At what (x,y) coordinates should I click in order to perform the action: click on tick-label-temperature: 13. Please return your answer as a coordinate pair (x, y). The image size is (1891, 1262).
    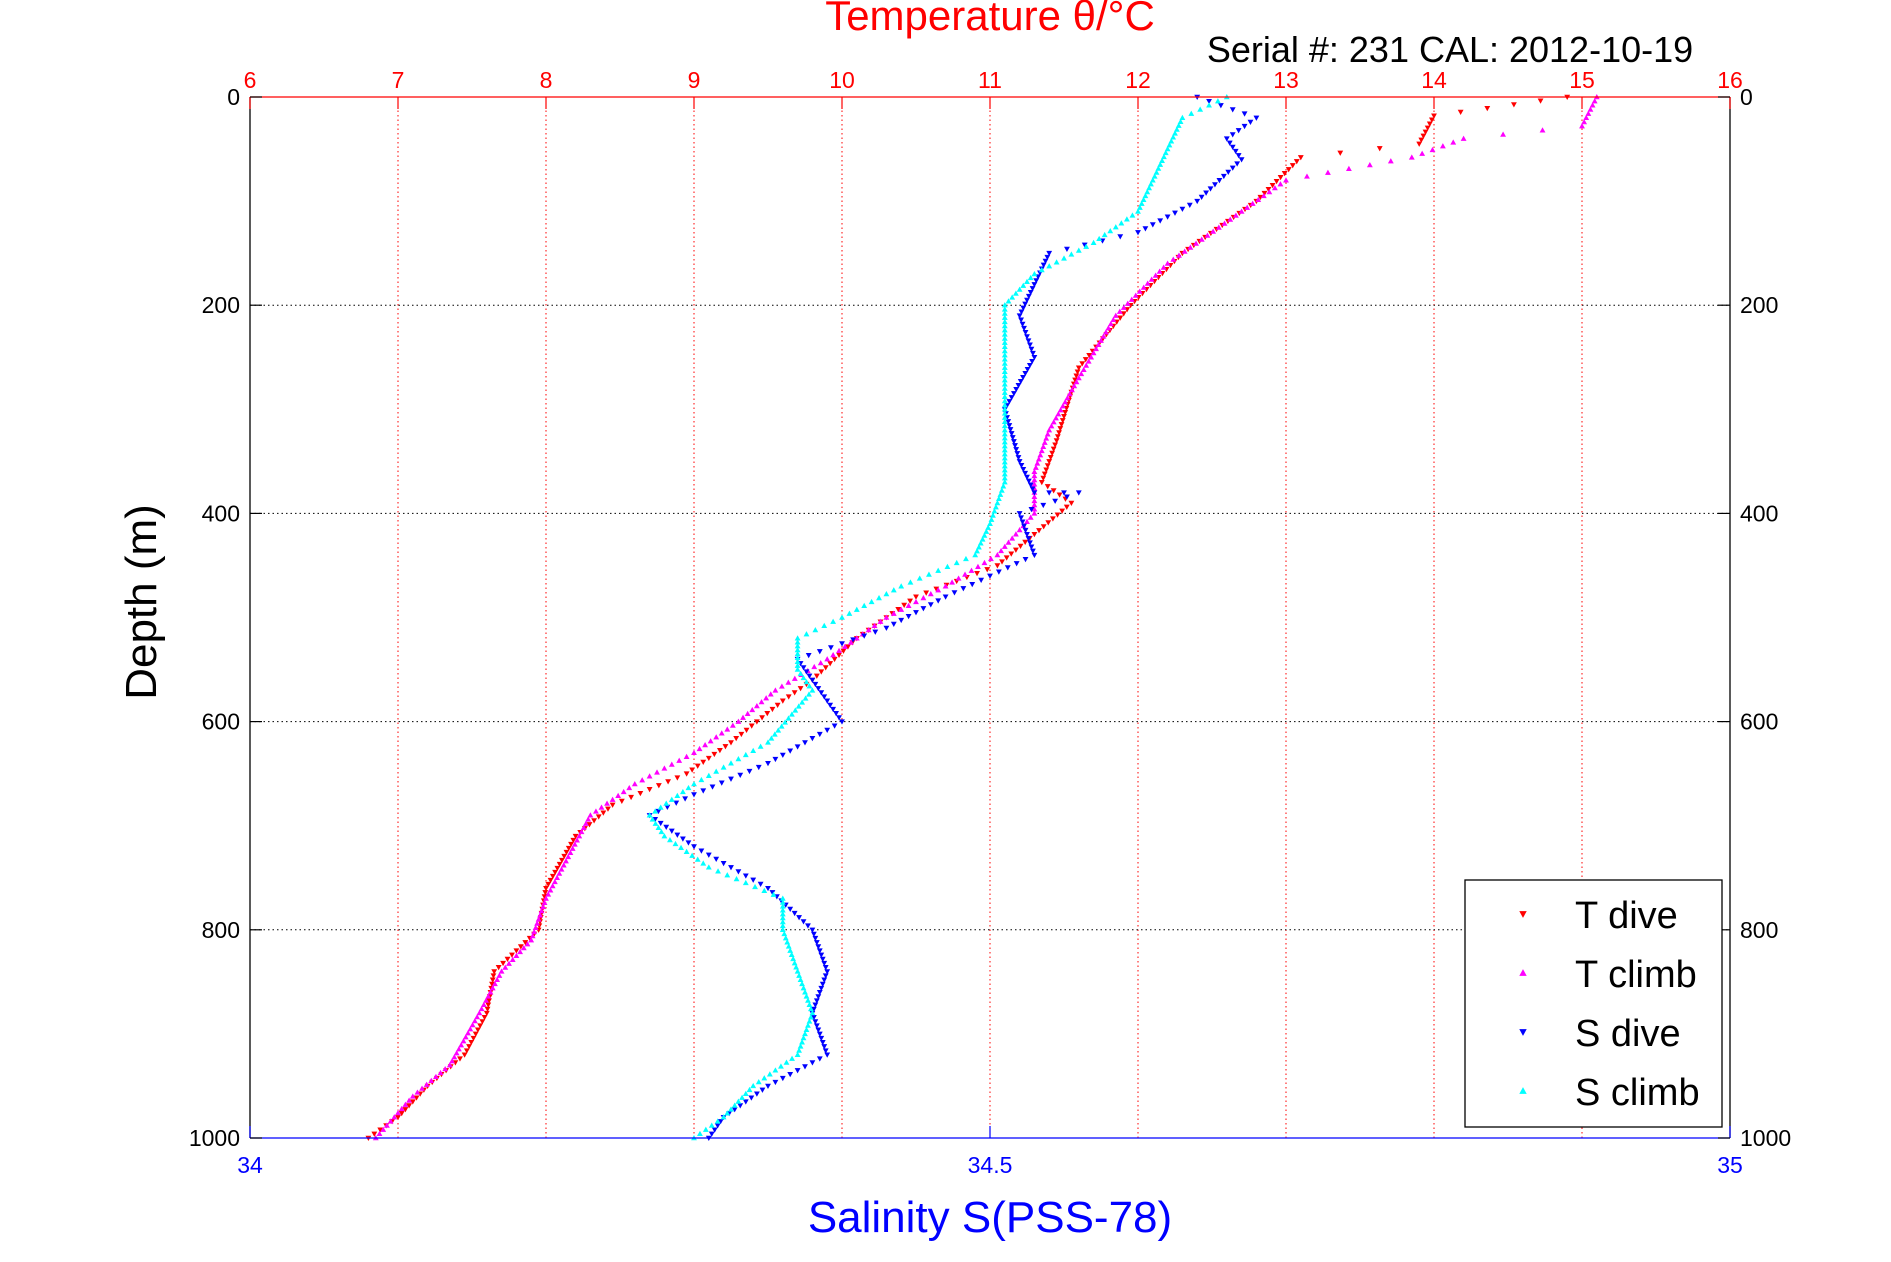
    Looking at the image, I should click on (1286, 80).